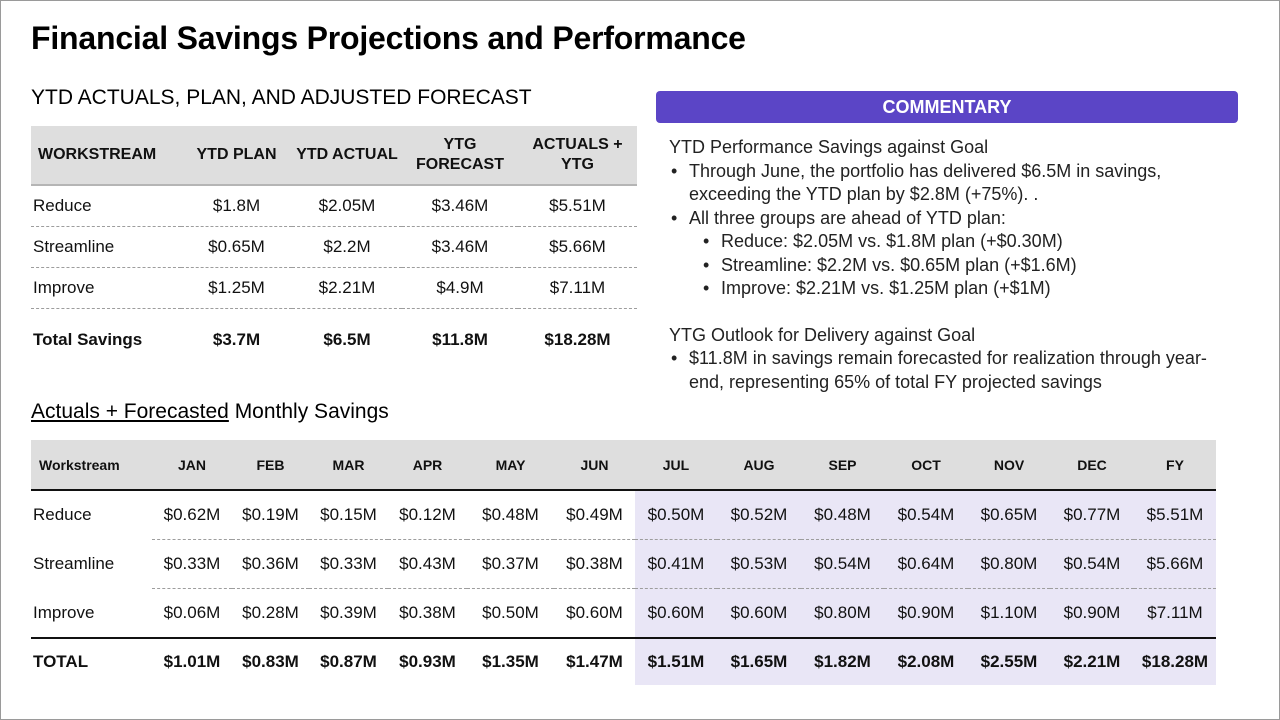  Describe the element at coordinates (594, 465) in the screenshot. I see `header-jun: JUN` at that location.